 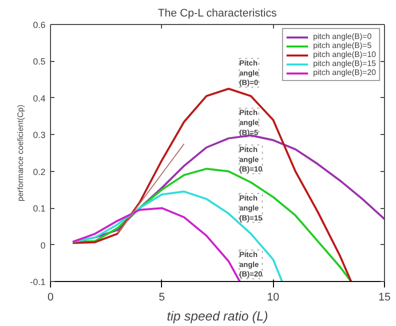 What do you see at coordinates (39, 98) in the screenshot?
I see `y-tick-label: 0.4` at bounding box center [39, 98].